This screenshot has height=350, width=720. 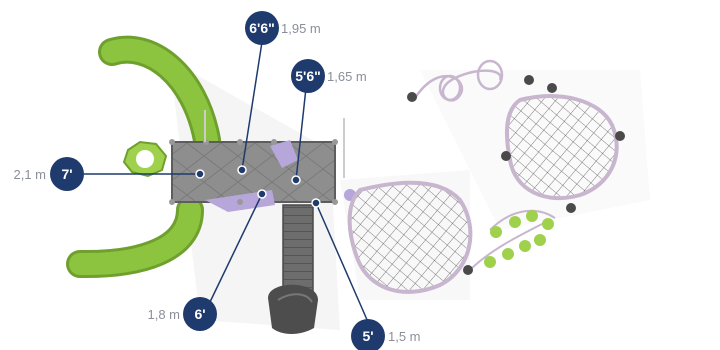 What do you see at coordinates (163, 314) in the screenshot?
I see `metric-label: 1,8 m` at bounding box center [163, 314].